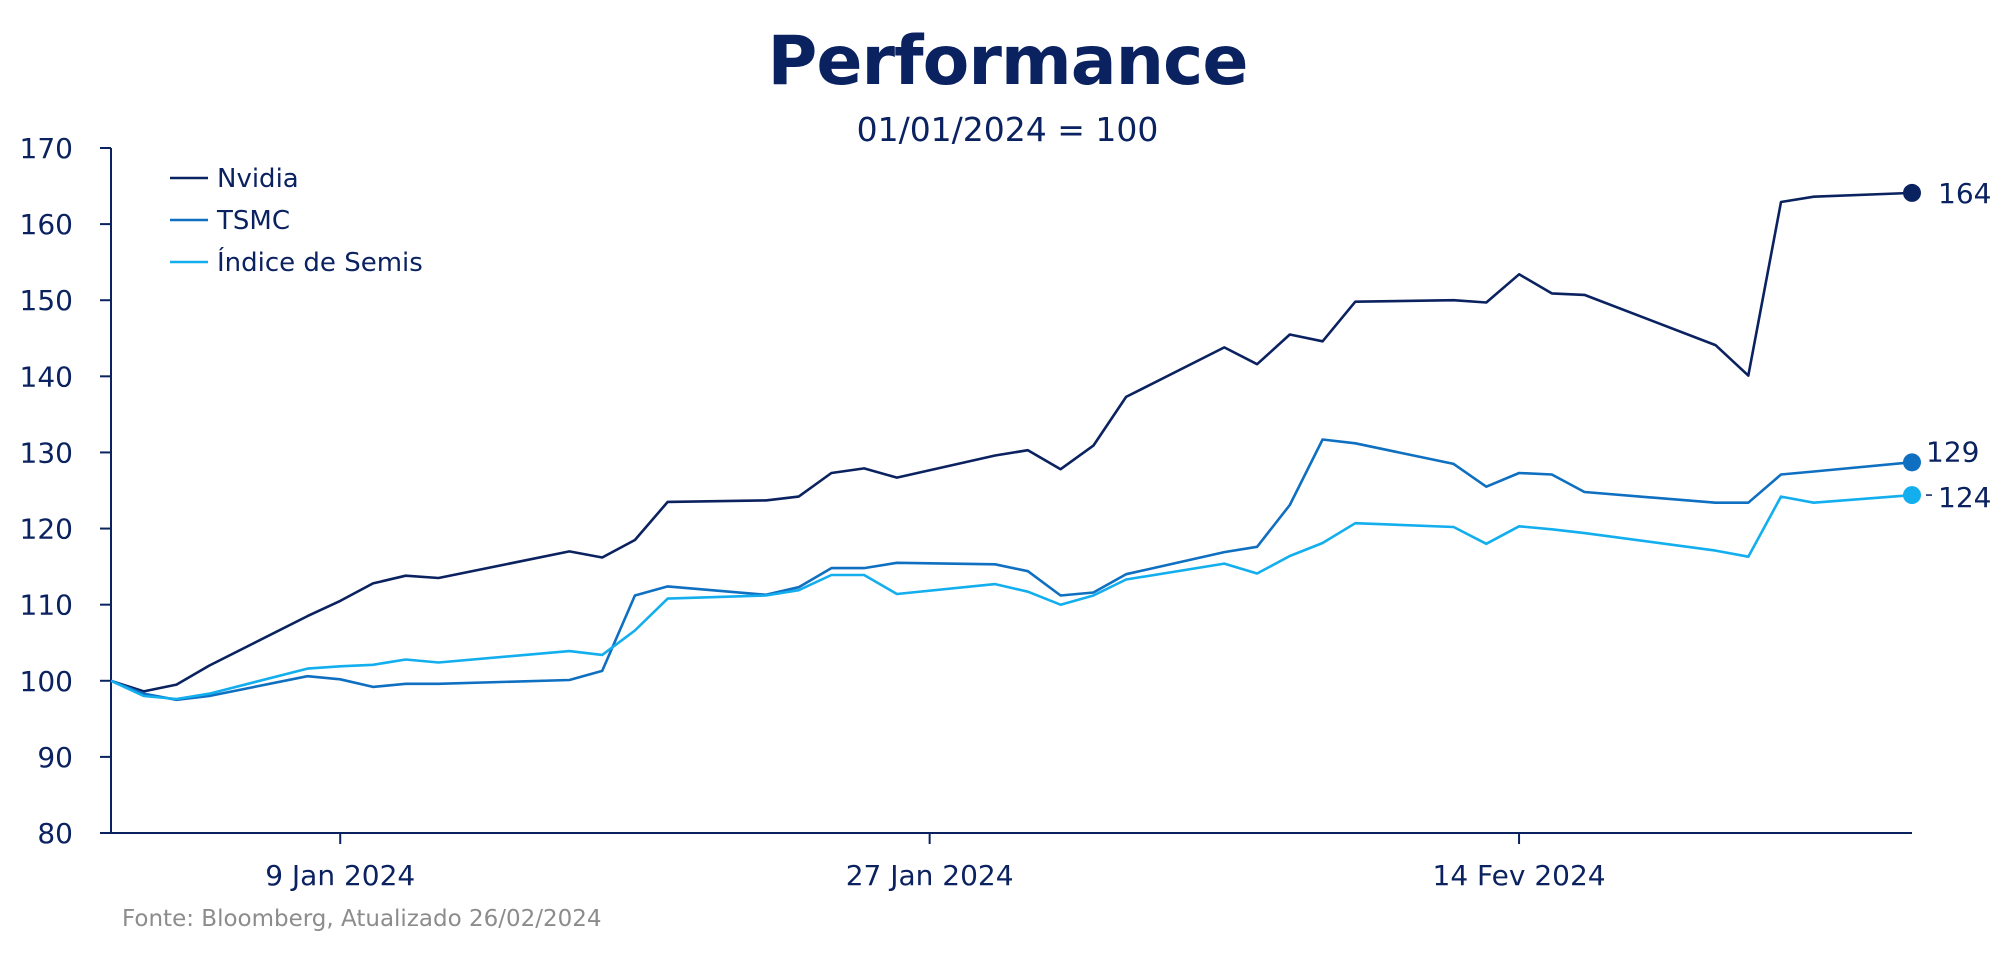 The image size is (2000, 953). I want to click on y-tick-label: 140, so click(46, 376).